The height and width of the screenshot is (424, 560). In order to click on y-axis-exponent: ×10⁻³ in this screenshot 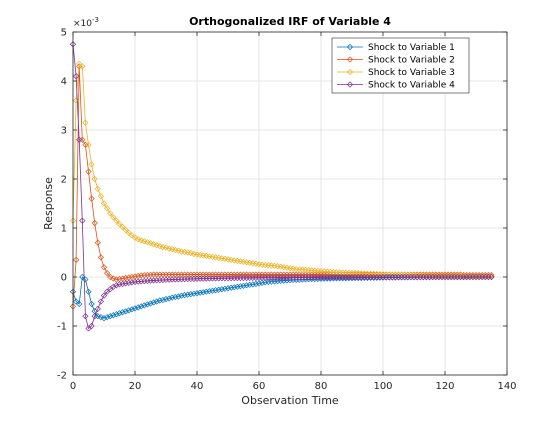, I will do `click(86, 22)`.